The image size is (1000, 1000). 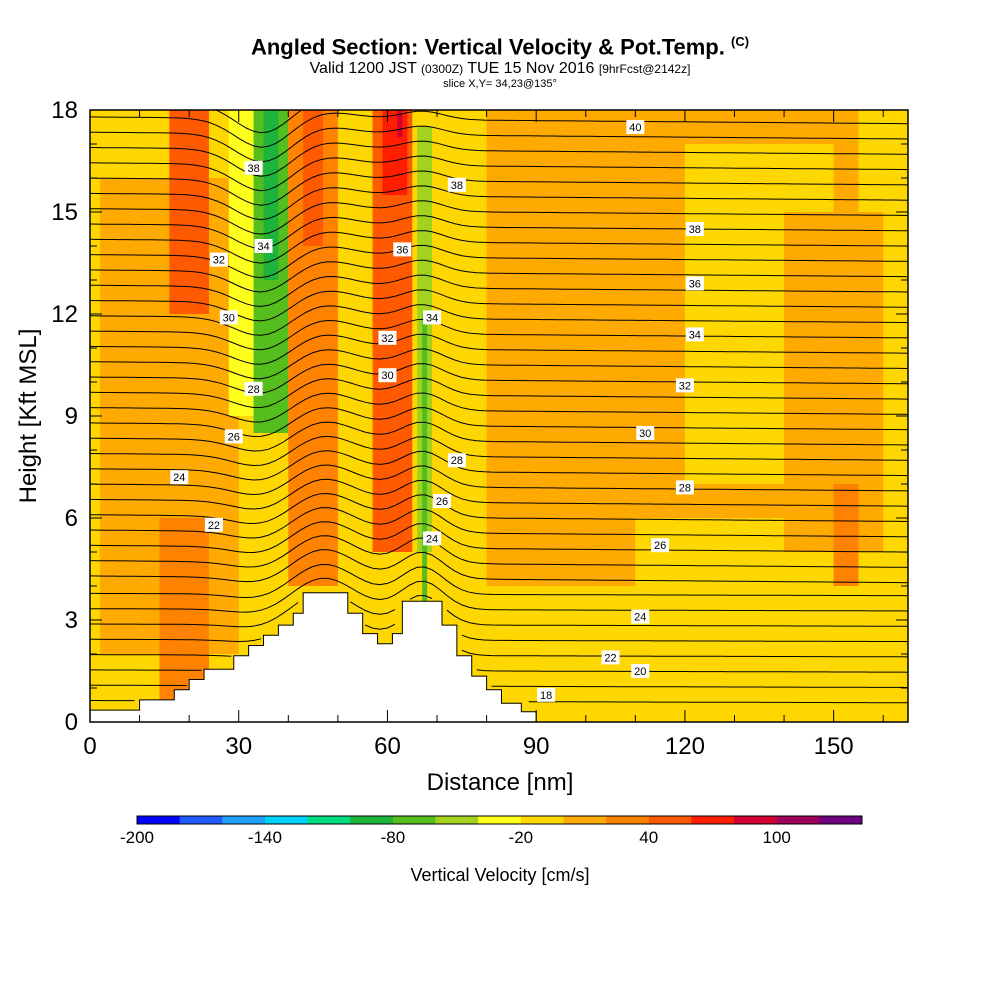 What do you see at coordinates (521, 837) in the screenshot?
I see `colorbar-tick-label: -20` at bounding box center [521, 837].